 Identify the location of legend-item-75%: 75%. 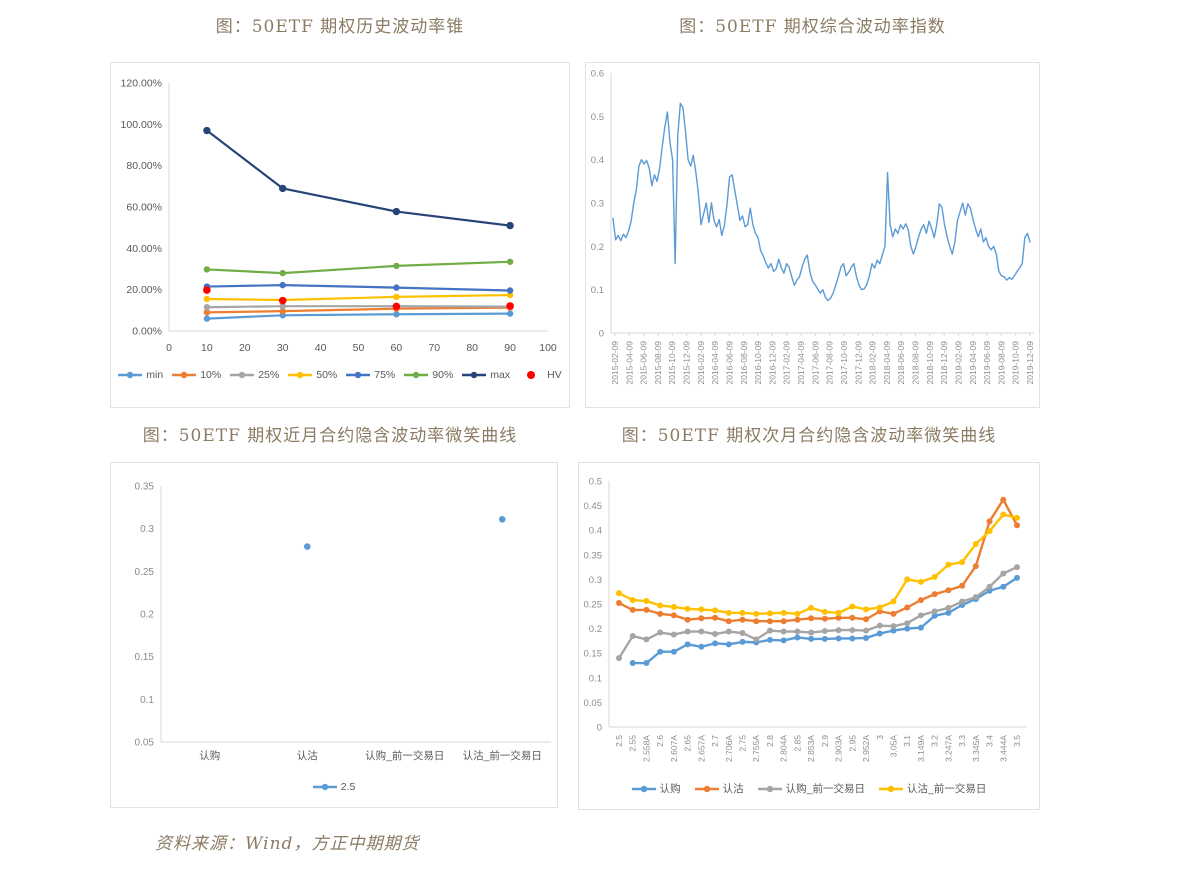
(370, 375).